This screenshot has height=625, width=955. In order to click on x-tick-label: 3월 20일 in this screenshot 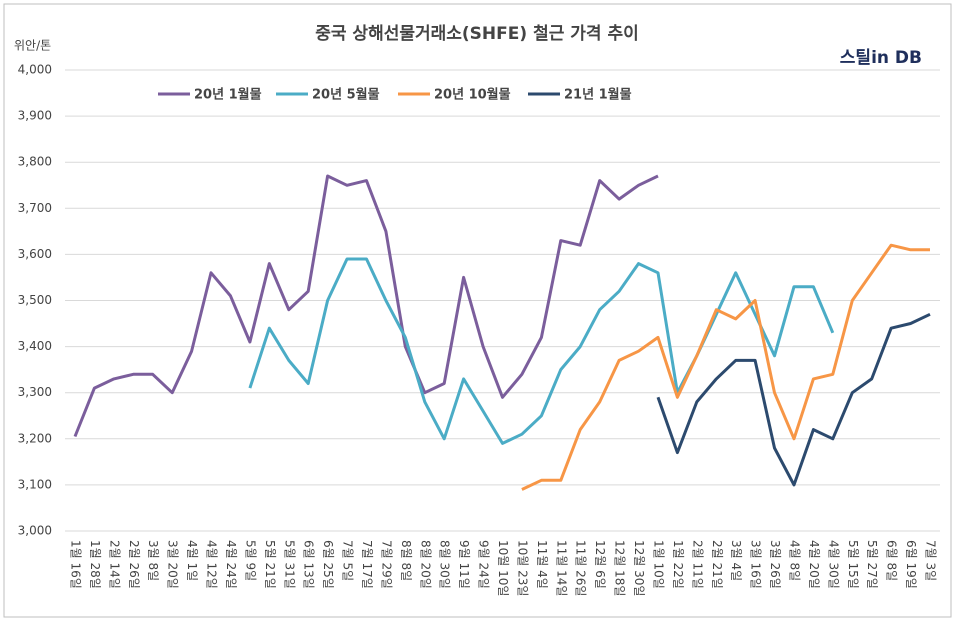, I will do `click(173, 564)`.